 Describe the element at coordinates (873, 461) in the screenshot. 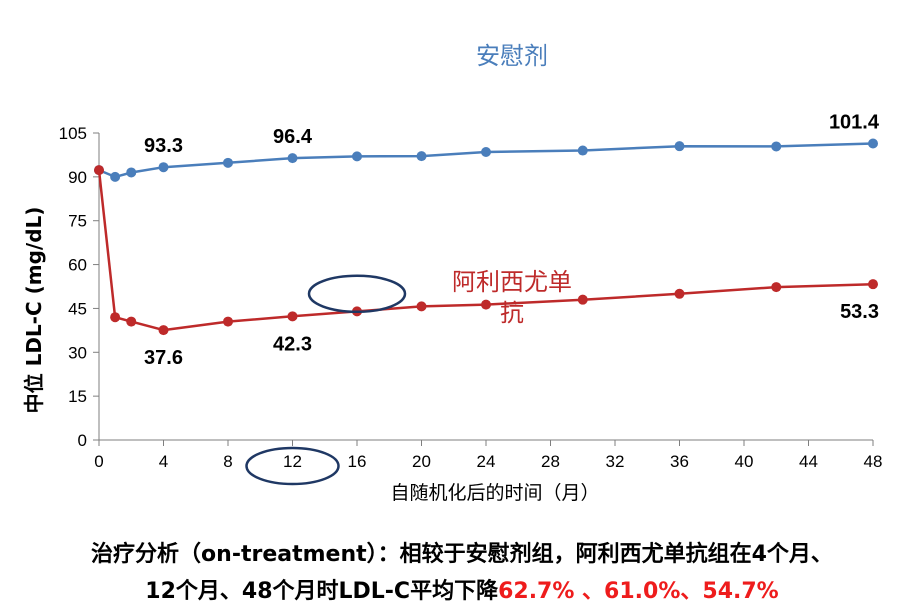

I see `x-tick-label: 48` at that location.